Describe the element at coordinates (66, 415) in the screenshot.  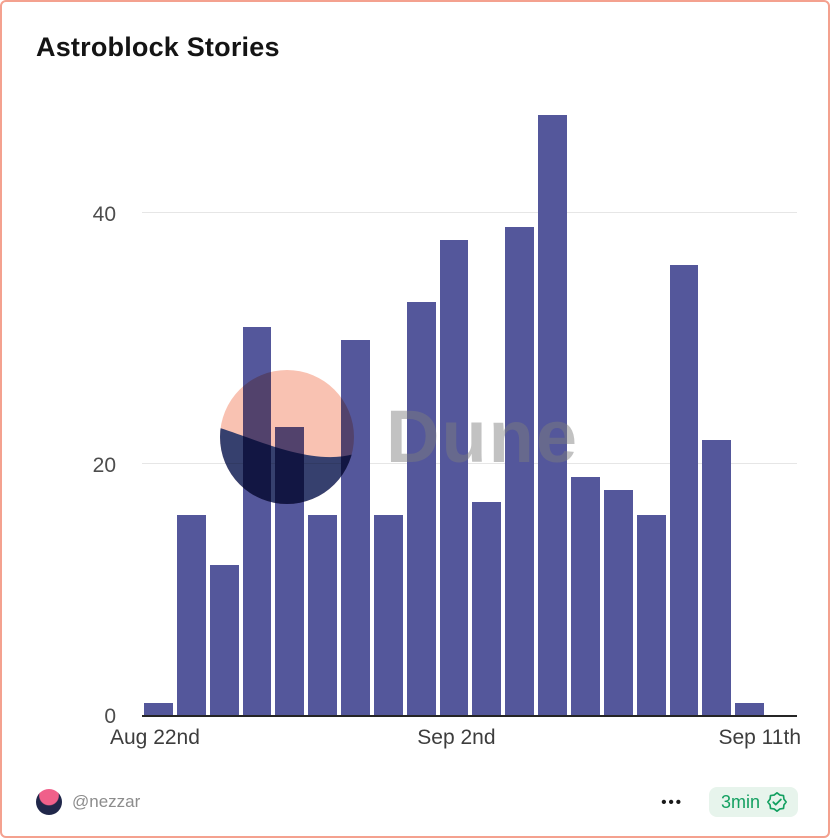
I see `y-axis: 0 20 40` at that location.